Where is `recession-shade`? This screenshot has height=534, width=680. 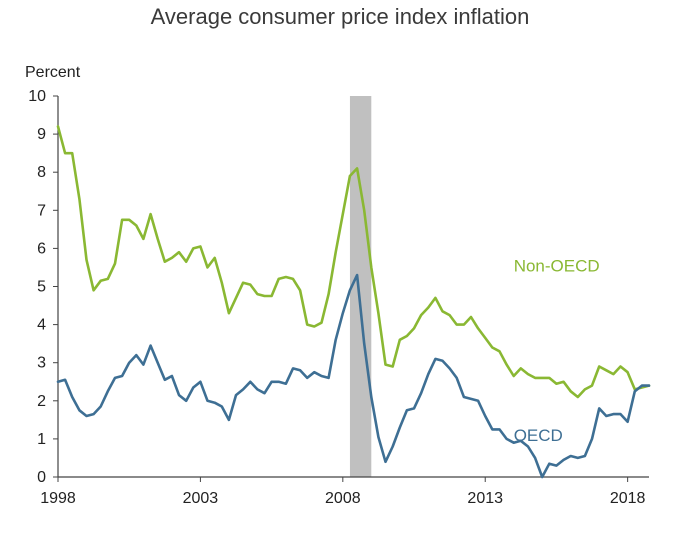
recession-shade is located at coordinates (360, 286).